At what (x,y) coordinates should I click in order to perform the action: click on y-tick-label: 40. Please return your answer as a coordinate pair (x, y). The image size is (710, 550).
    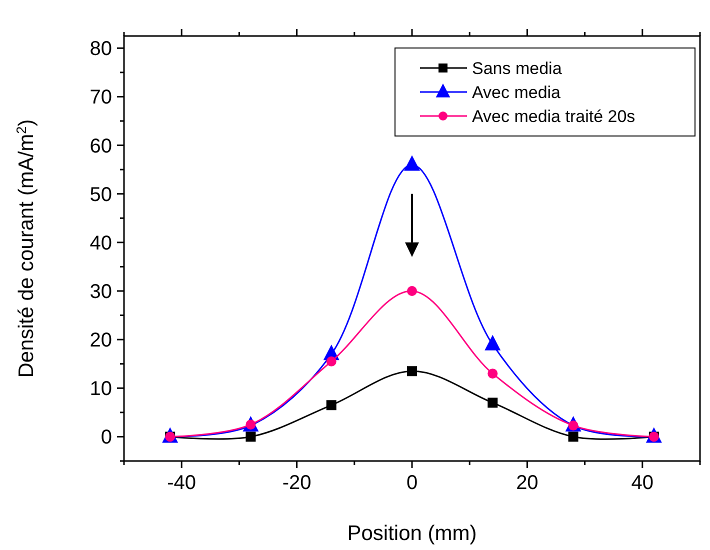
    Looking at the image, I should click on (101, 243).